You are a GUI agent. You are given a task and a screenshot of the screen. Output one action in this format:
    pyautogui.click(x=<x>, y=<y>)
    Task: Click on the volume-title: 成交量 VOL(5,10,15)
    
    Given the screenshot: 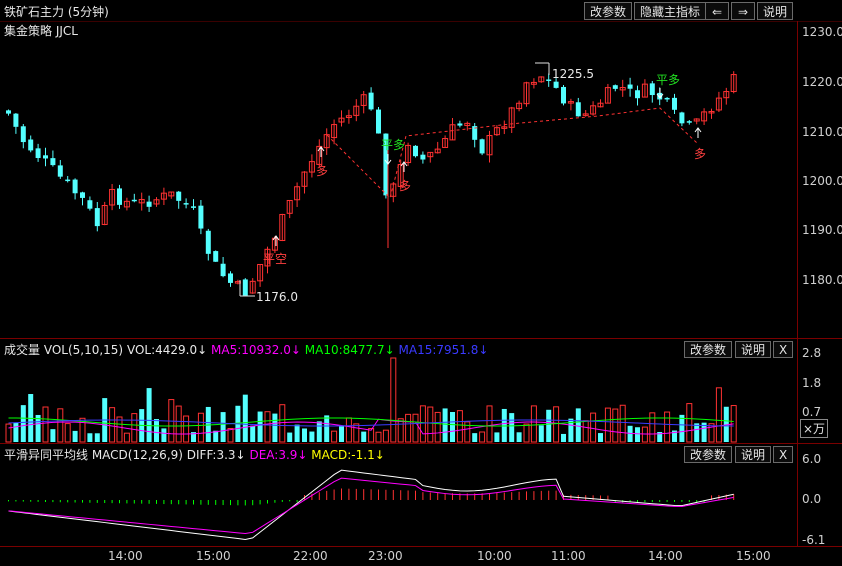 What is the action you would take?
    pyautogui.click(x=64, y=350)
    